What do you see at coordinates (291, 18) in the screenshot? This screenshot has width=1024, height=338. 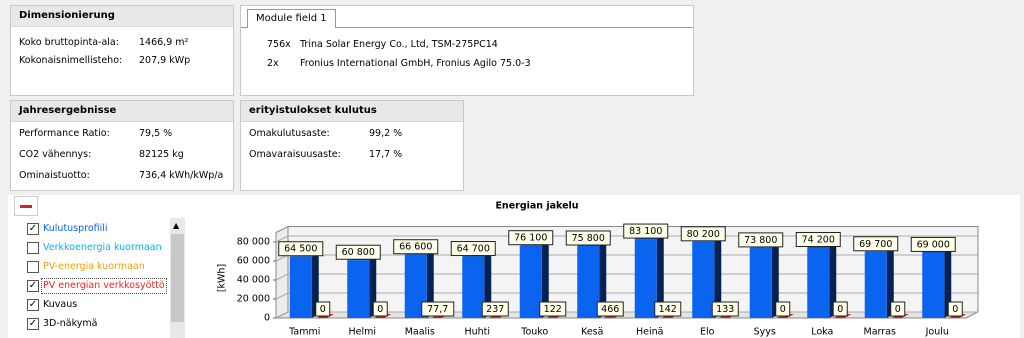 I see `tab: Module field 1` at bounding box center [291, 18].